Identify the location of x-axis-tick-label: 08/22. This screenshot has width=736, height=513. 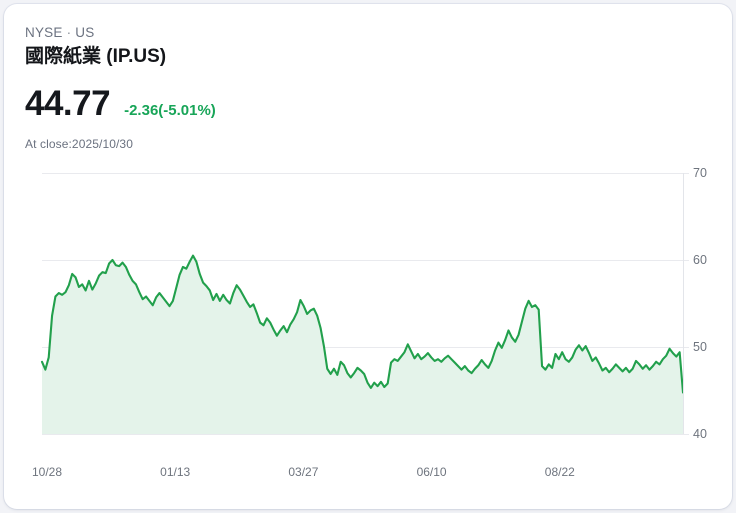
(559, 472).